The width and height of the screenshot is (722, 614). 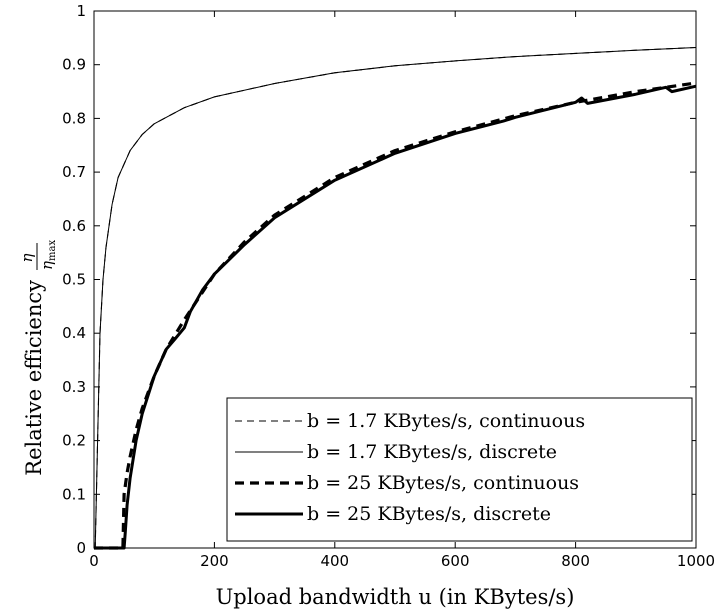 What do you see at coordinates (395, 597) in the screenshot?
I see `x-axis-title: Upload bandwidth u (in KBytes/s)` at bounding box center [395, 597].